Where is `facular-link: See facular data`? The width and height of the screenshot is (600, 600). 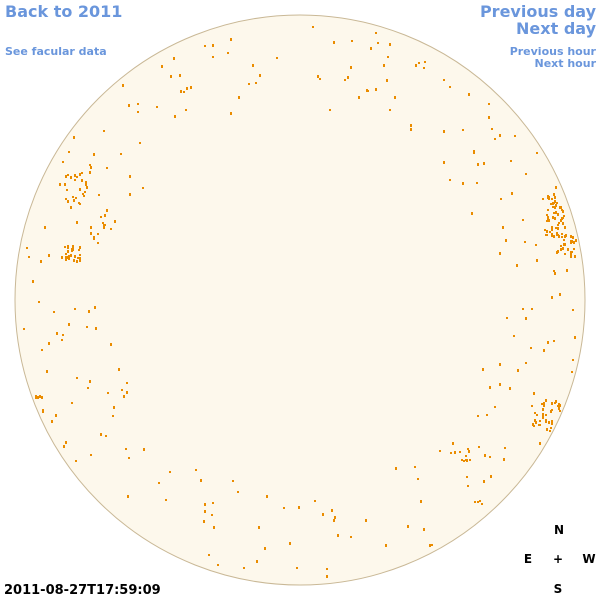
facular-link: See facular data is located at coordinates (56, 51).